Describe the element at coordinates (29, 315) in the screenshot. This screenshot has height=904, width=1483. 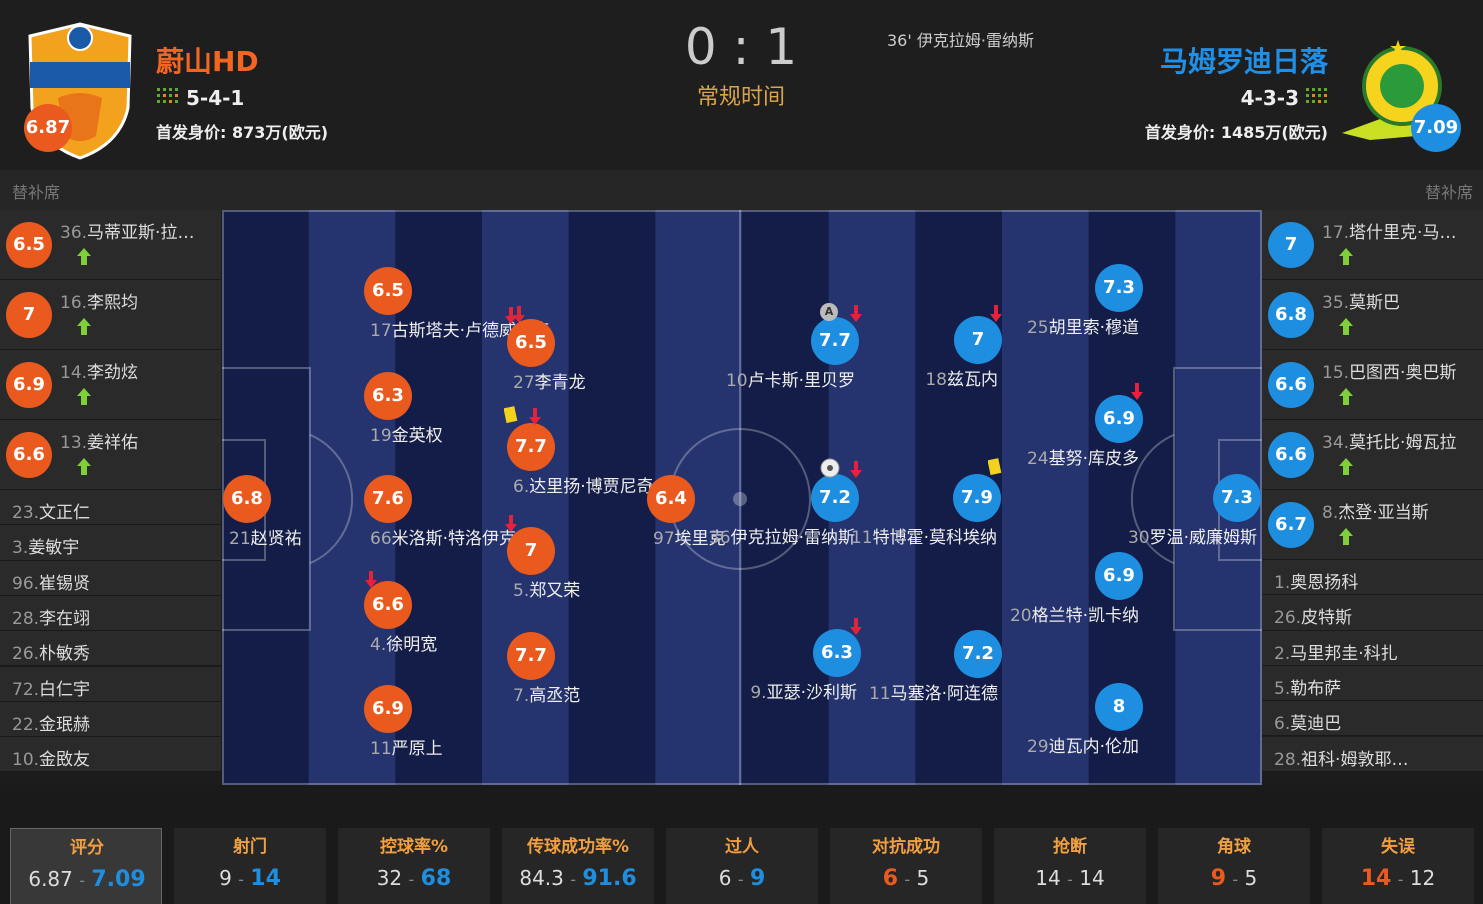
I see `bench-rating: 7` at that location.